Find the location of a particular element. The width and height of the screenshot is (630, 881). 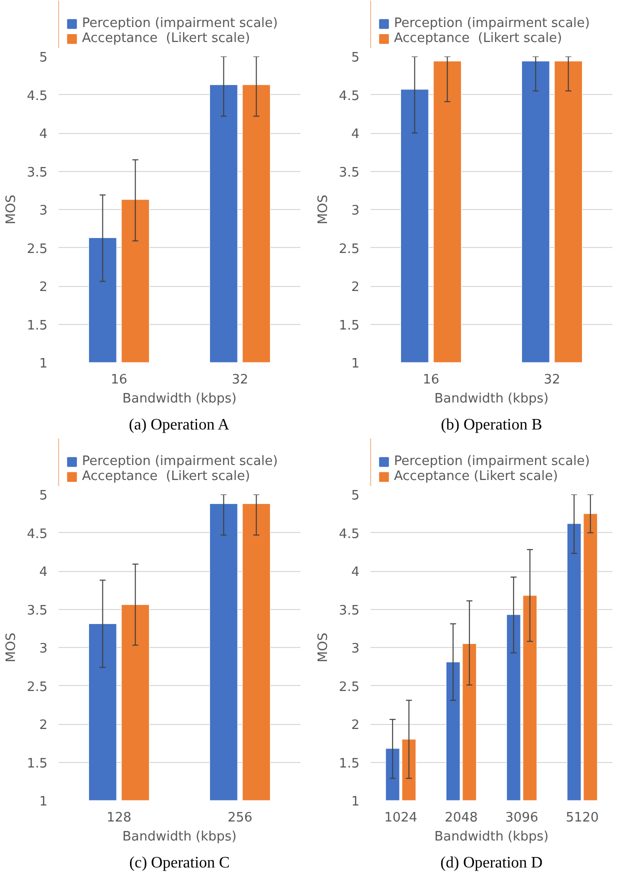

x-tick-label: 3096 is located at coordinates (521, 818).